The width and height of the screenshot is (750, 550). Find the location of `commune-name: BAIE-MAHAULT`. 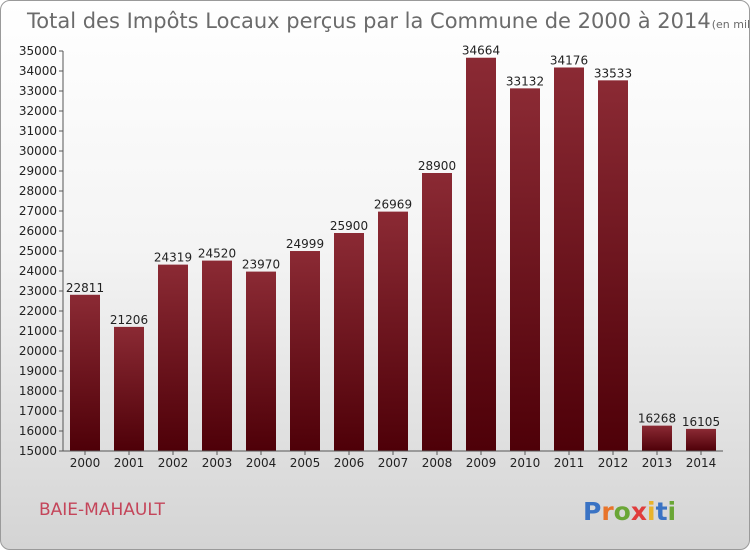

commune-name: BAIE-MAHAULT is located at coordinates (102, 510).